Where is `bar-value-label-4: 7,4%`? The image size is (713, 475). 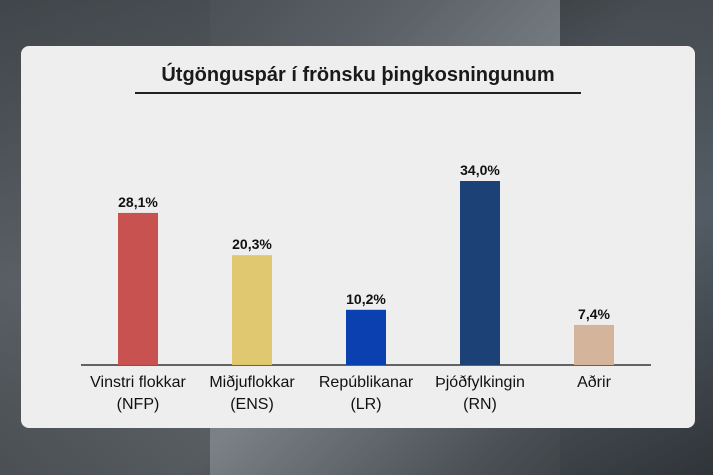 bar-value-label-4: 7,4% is located at coordinates (594, 314).